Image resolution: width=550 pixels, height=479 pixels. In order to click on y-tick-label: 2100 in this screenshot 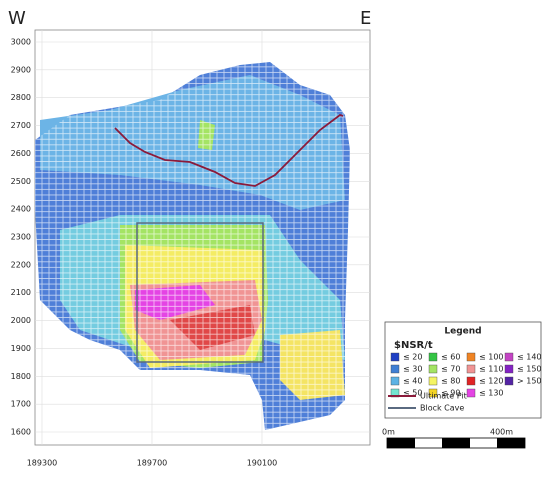, I will do `click(21, 292)`.